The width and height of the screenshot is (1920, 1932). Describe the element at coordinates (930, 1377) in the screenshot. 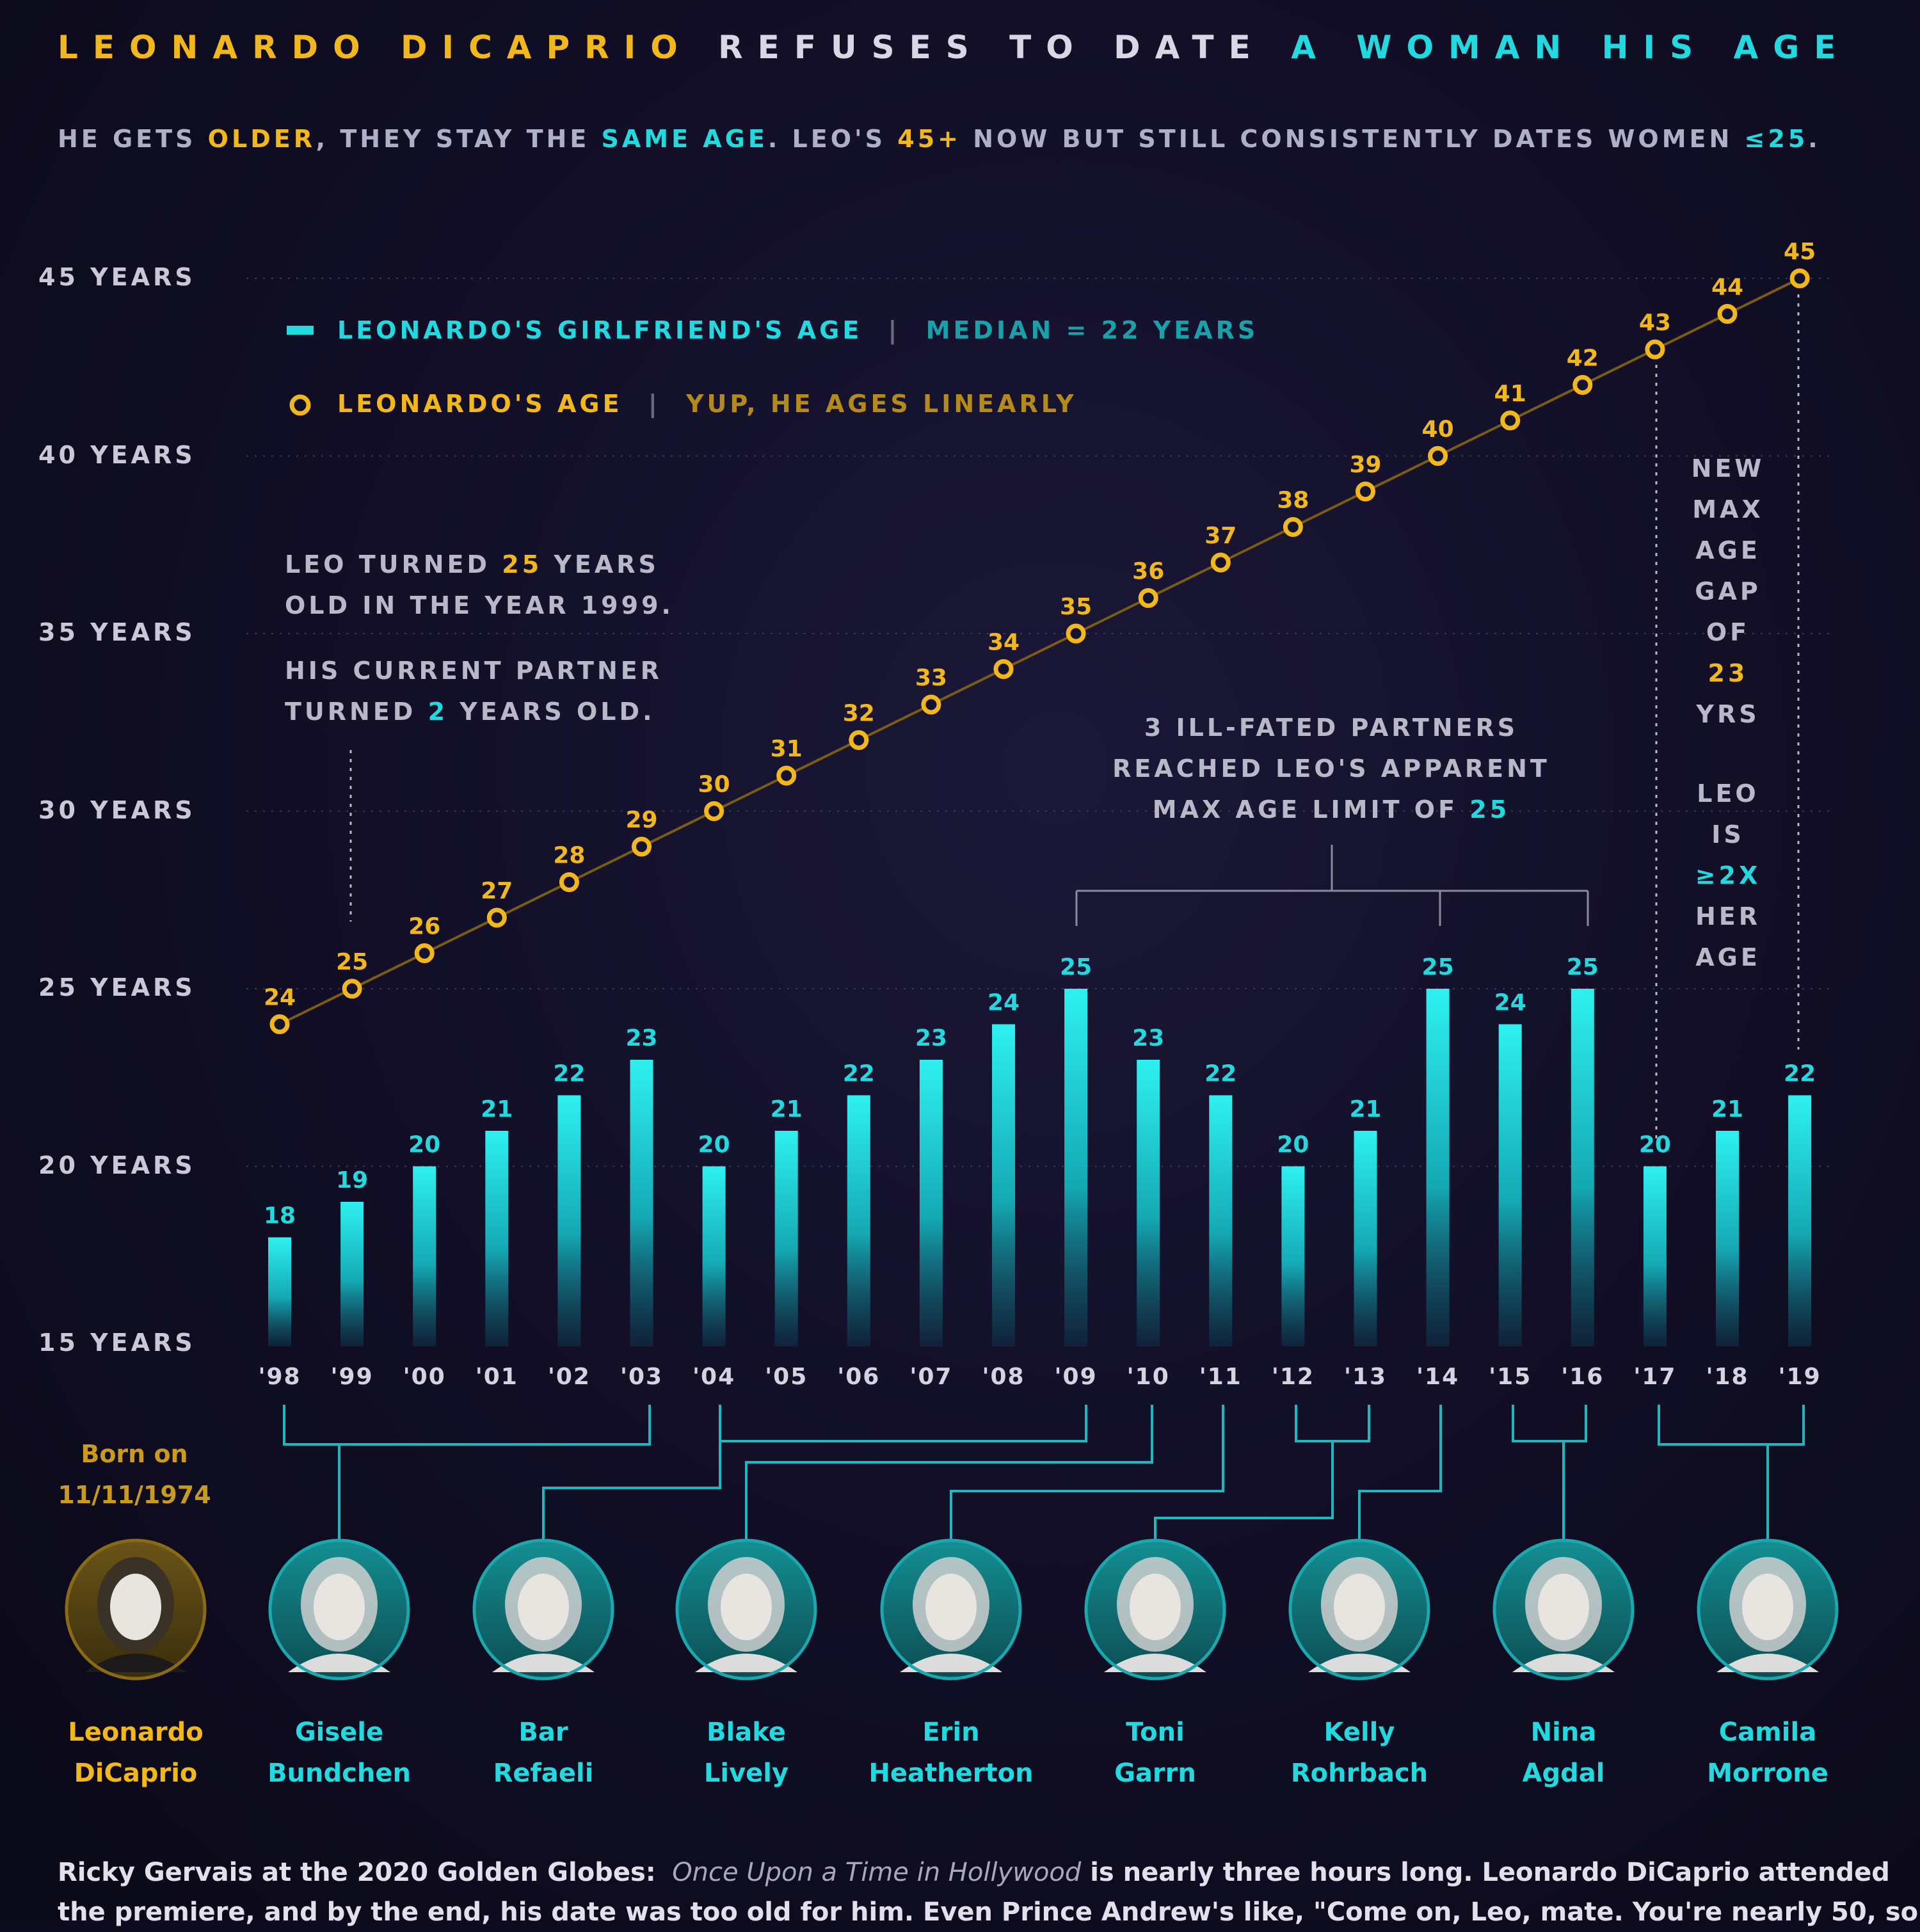

I see `x-tick-label: '07` at that location.